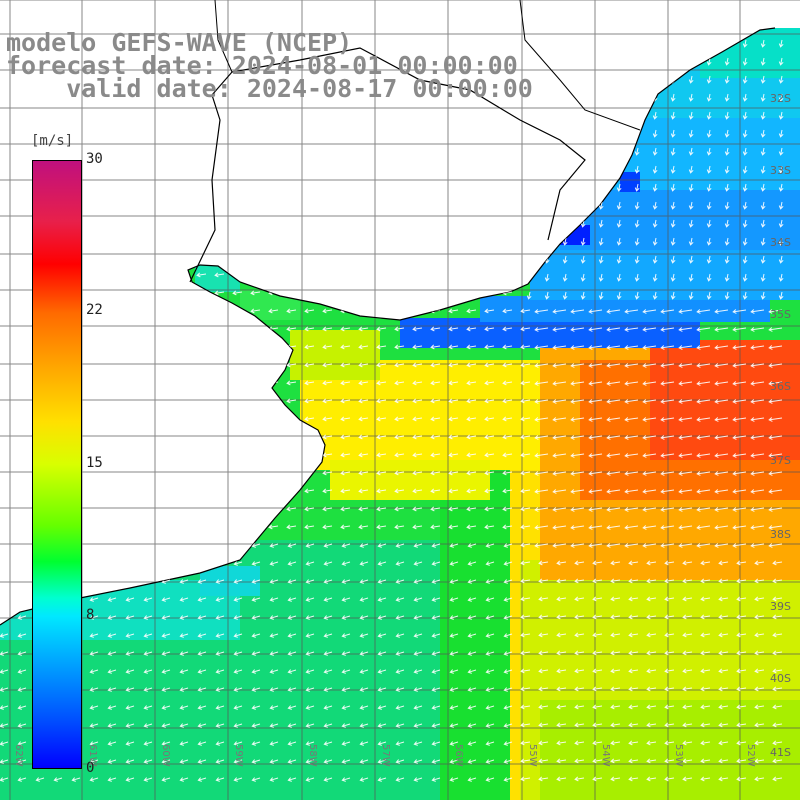 The height and width of the screenshot is (800, 800). I want to click on lat-label: 33S, so click(780, 170).